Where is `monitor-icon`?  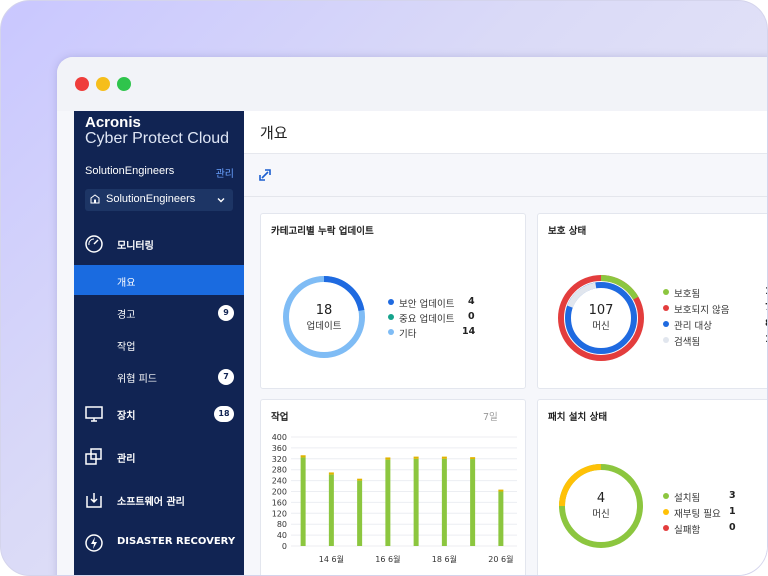 monitor-icon is located at coordinates (94, 414).